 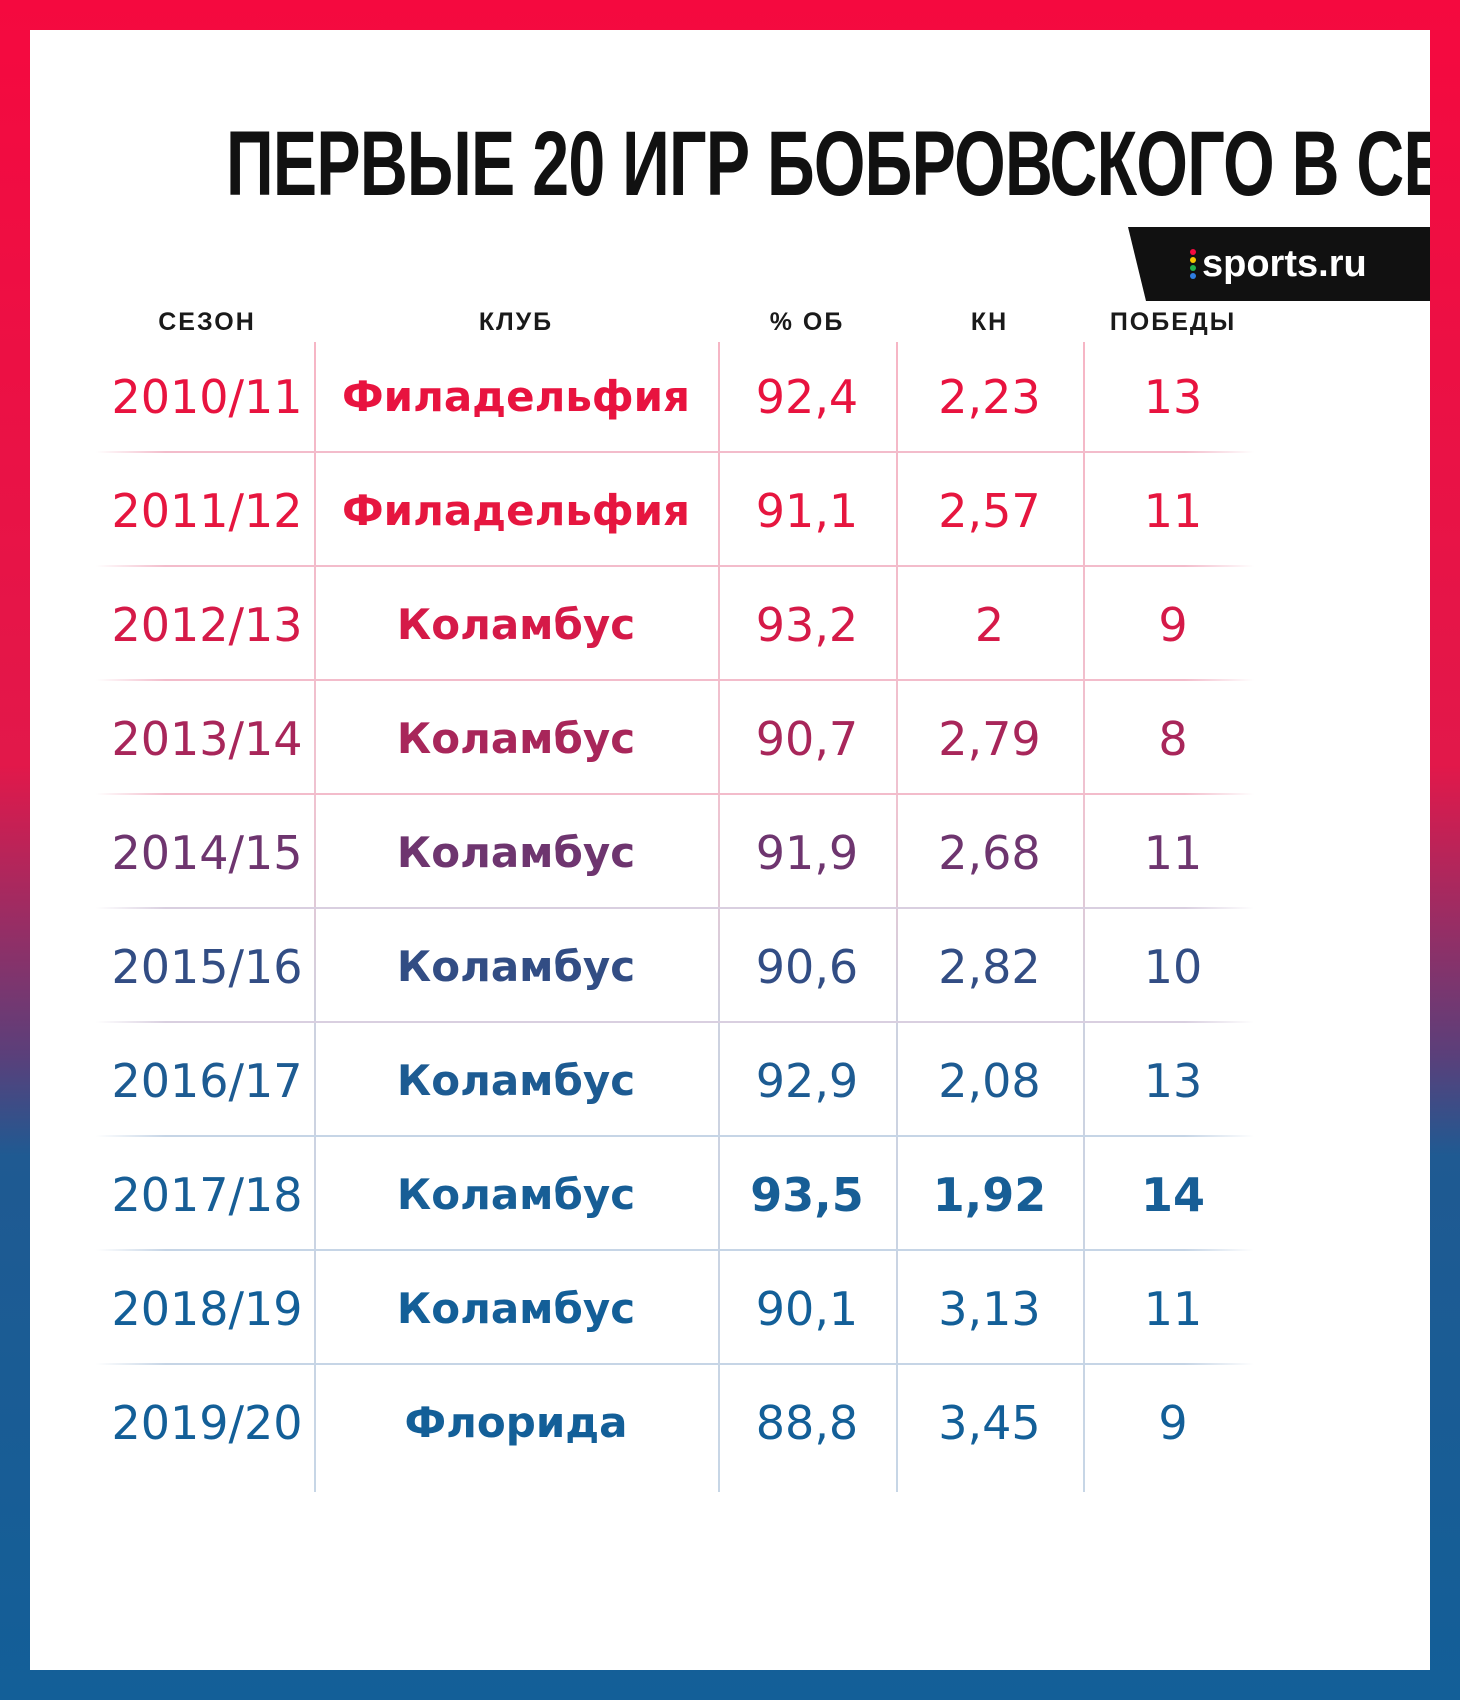 What do you see at coordinates (207, 853) in the screenshot?
I see `season-cell: 2014/15` at bounding box center [207, 853].